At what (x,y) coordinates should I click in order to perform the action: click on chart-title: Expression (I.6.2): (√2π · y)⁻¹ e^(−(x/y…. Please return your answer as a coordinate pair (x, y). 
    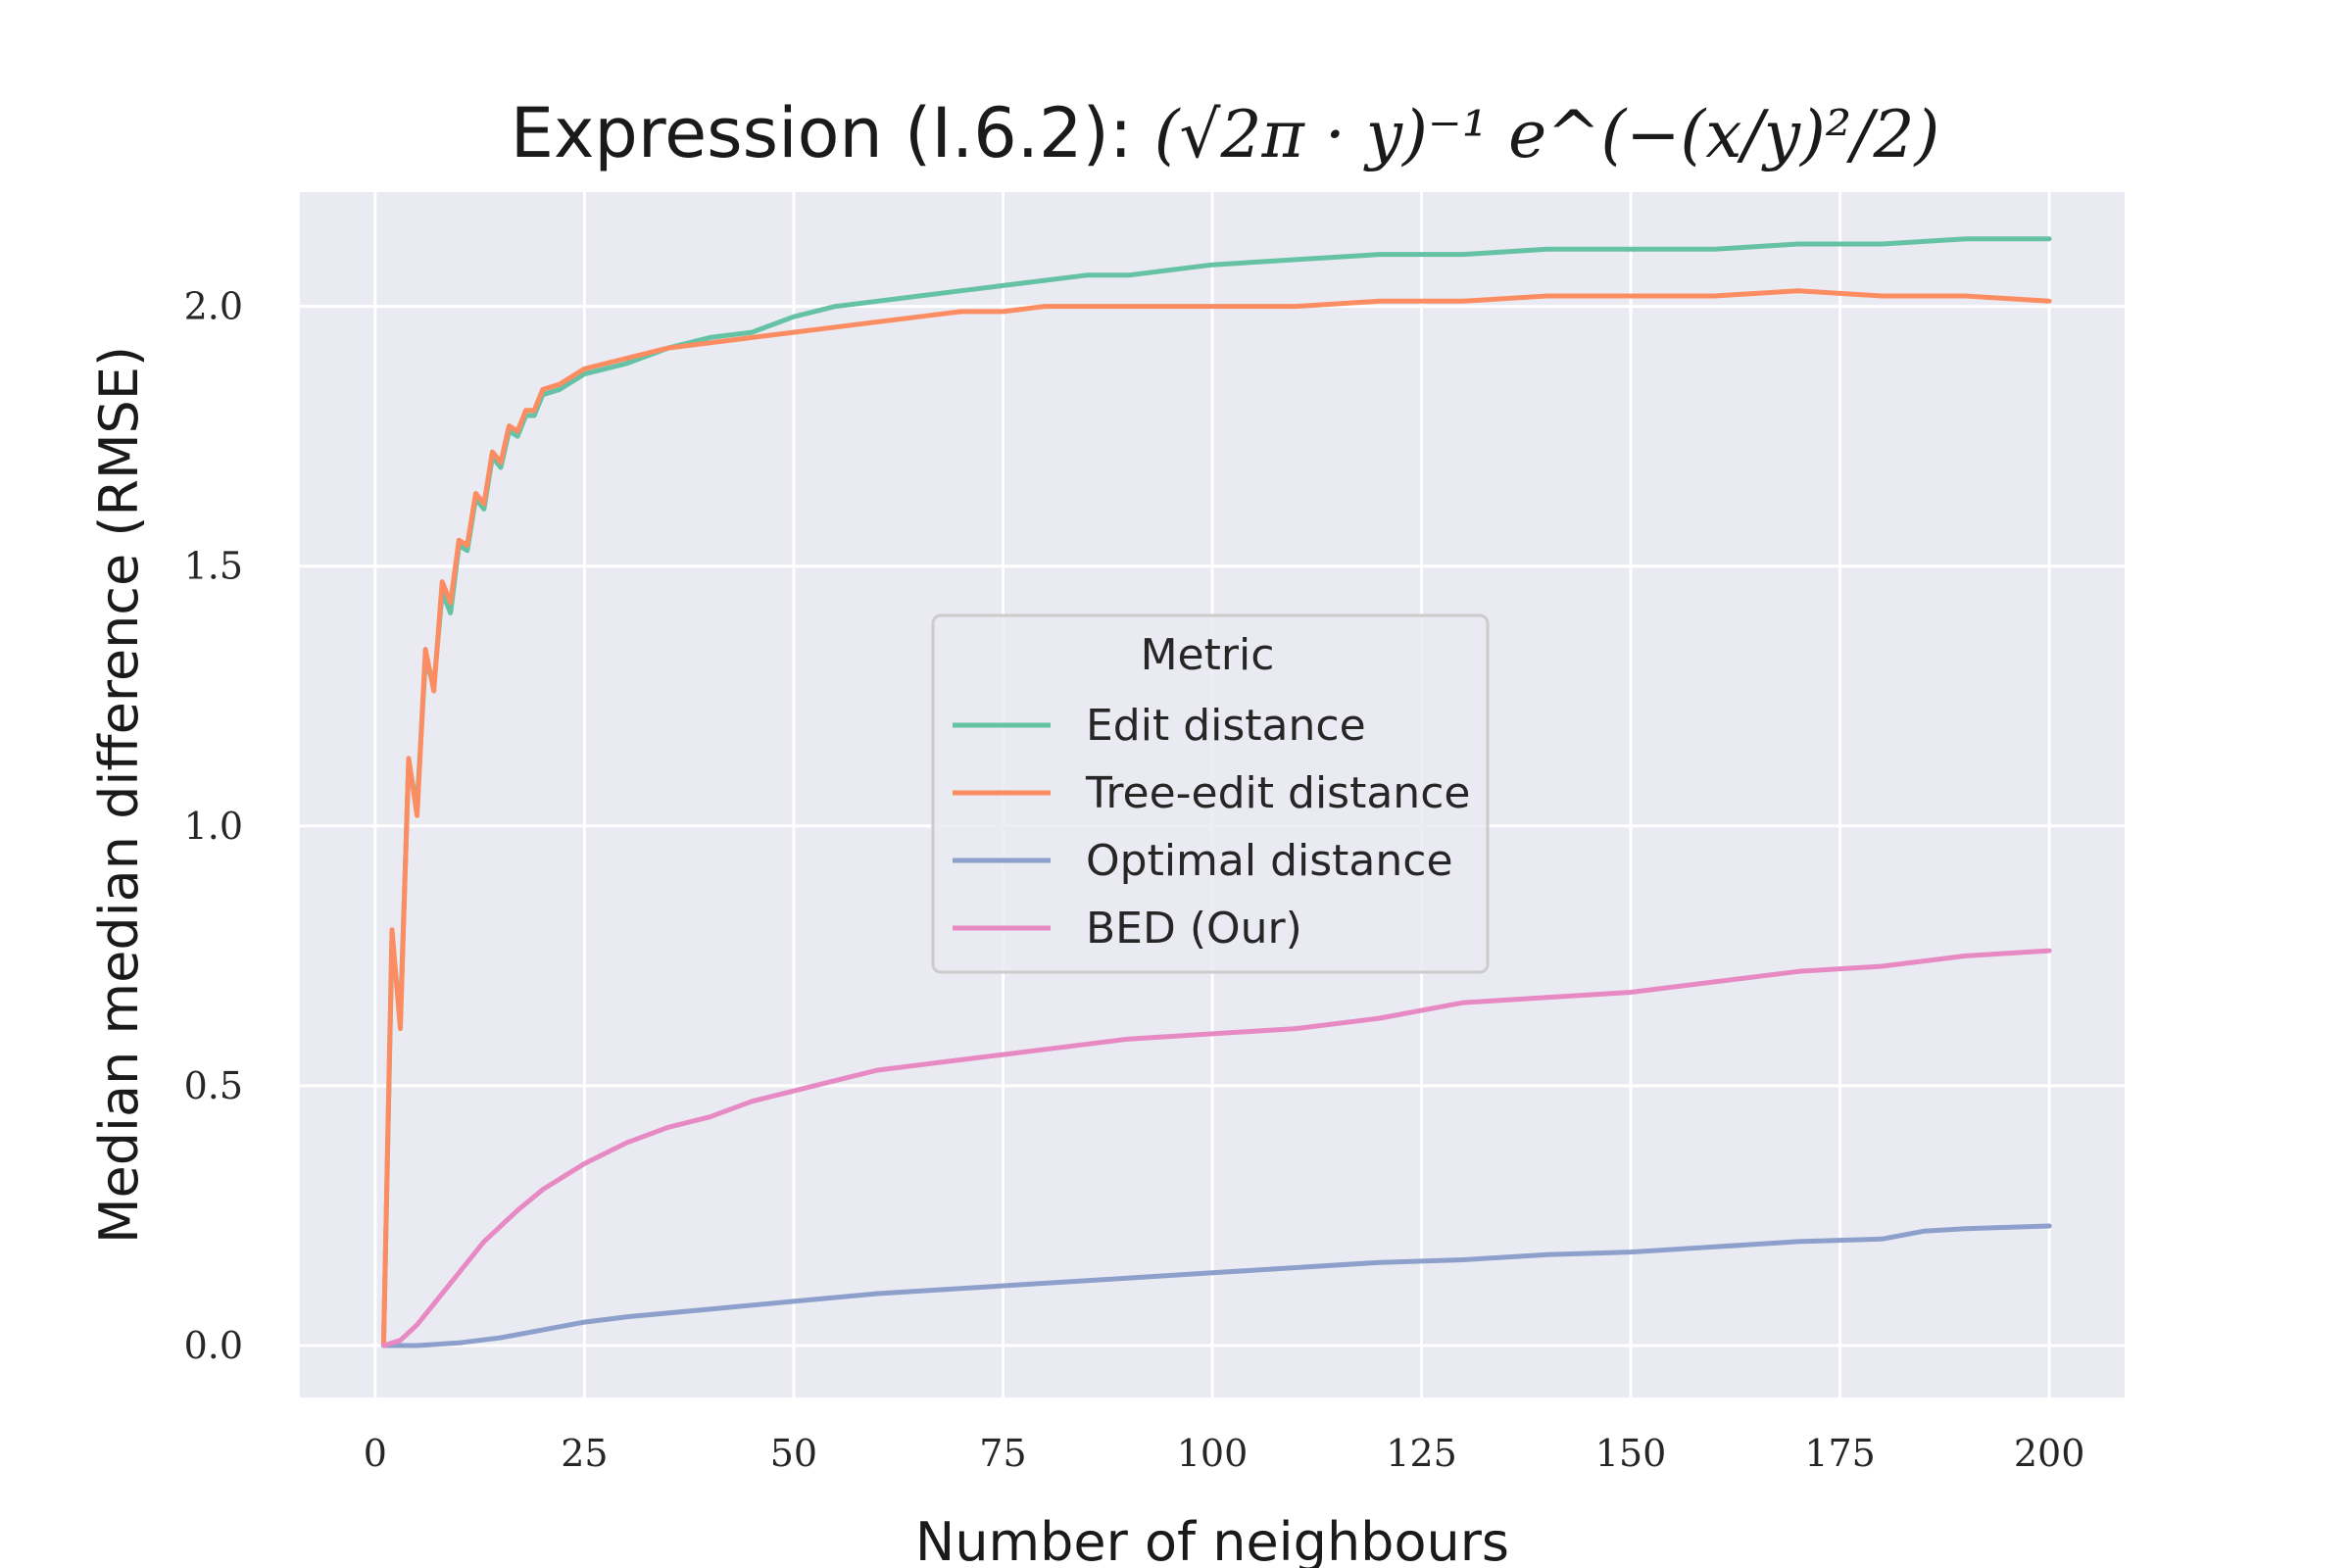
    Looking at the image, I should click on (1225, 133).